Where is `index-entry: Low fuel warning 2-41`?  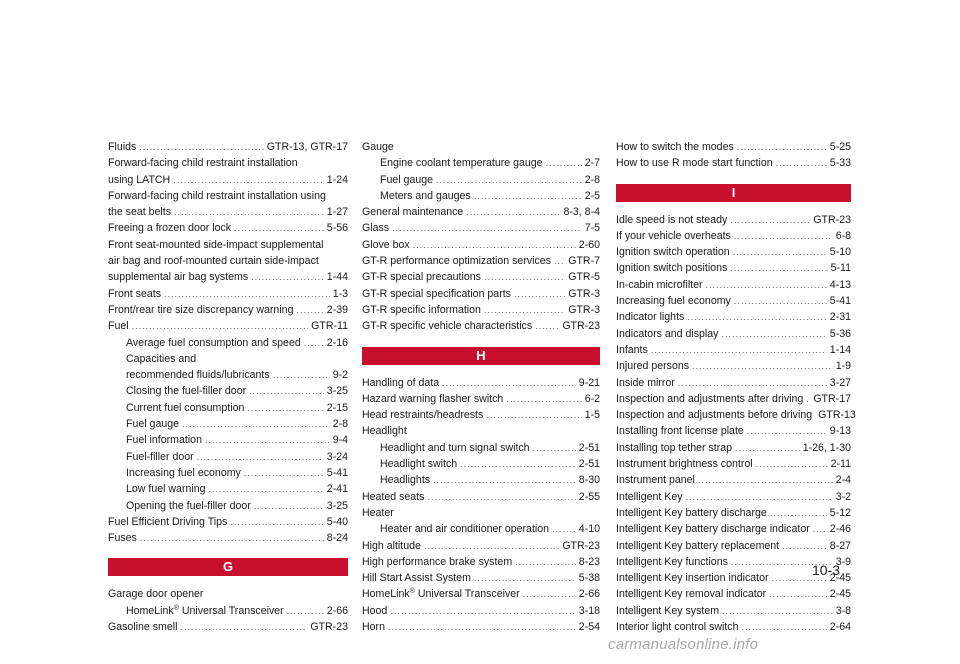 index-entry: Low fuel warning 2-41 is located at coordinates (228, 489).